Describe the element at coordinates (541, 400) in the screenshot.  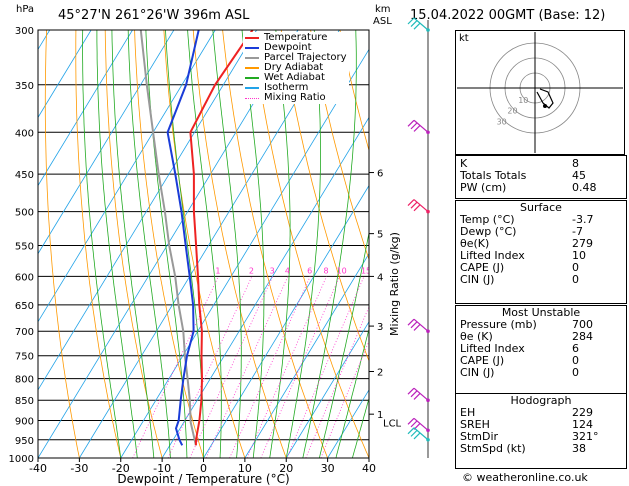
I see `hodograph-table-title: Hodograph` at that location.